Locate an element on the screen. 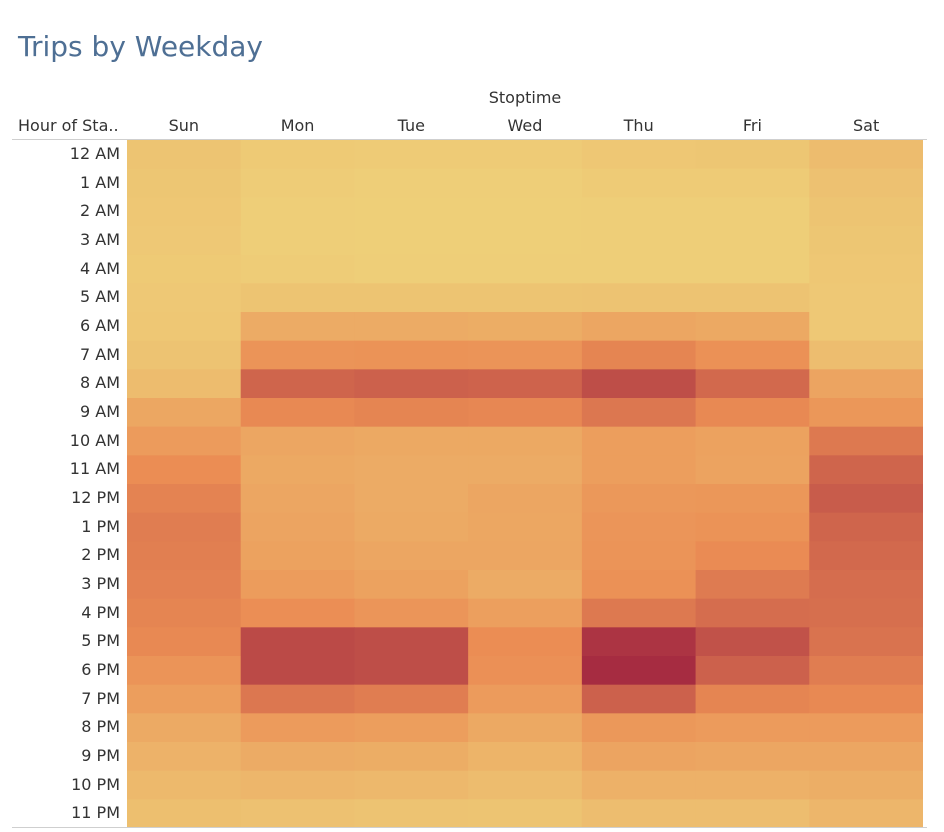 The width and height of the screenshot is (944, 832). row-label: 9 PM is located at coordinates (100, 755).